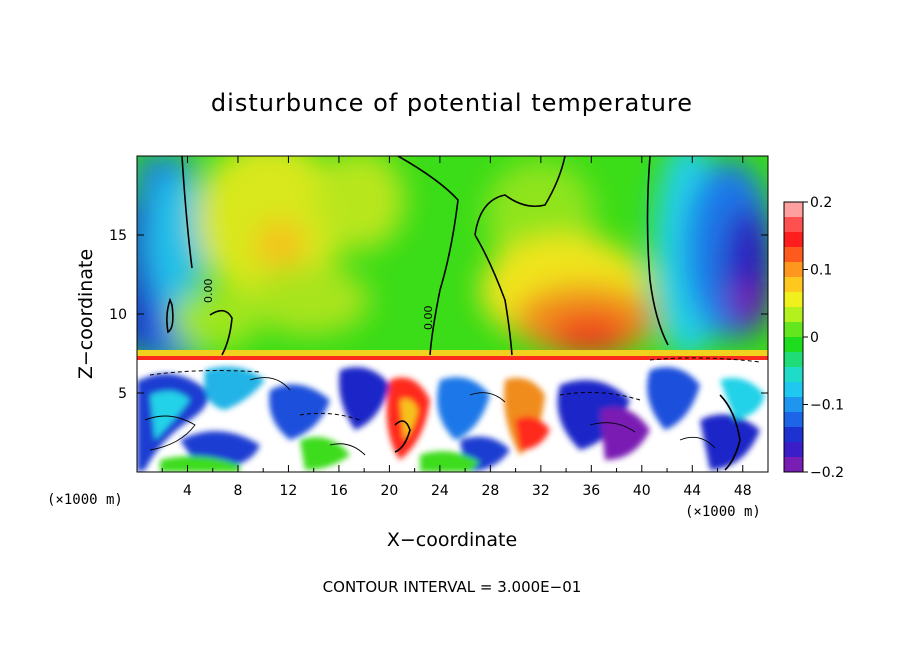  Describe the element at coordinates (187, 491) in the screenshot. I see `x-tick-label: 4` at that location.